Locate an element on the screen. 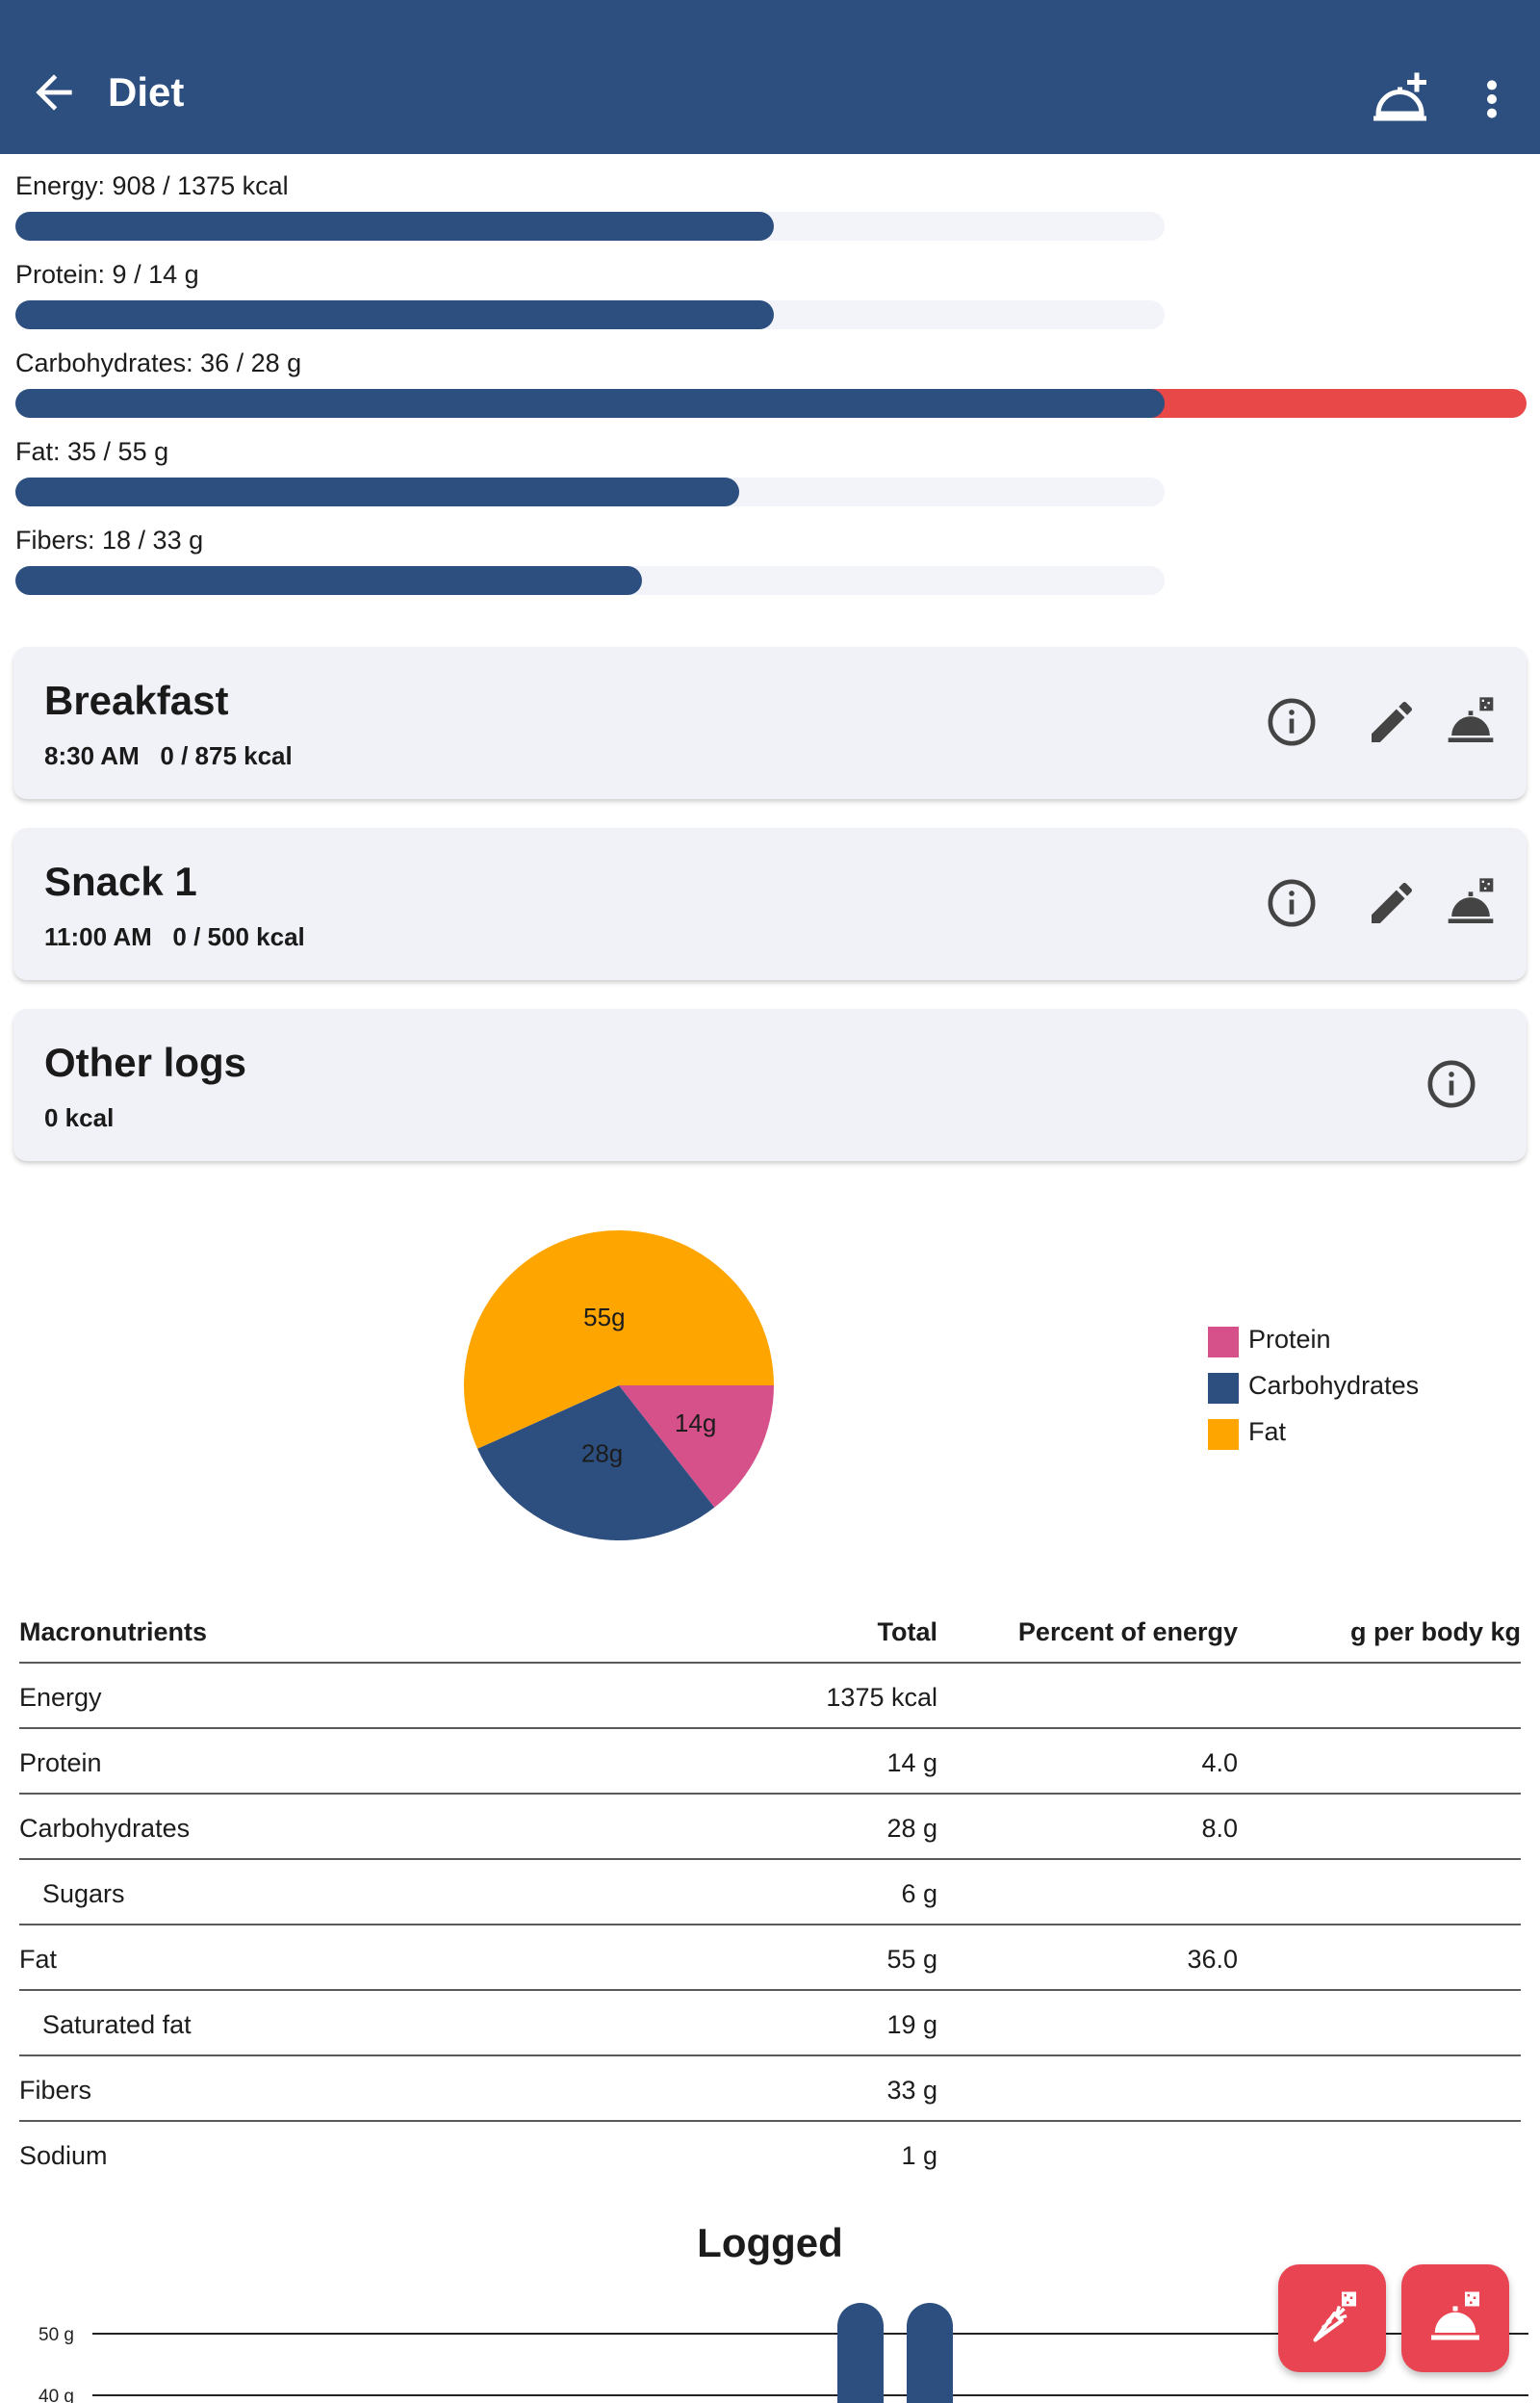 This screenshot has height=2403, width=1540. meal-card-breakfast: Breakfast 8:30 AM 0 / 875 kcal is located at coordinates (770, 723).